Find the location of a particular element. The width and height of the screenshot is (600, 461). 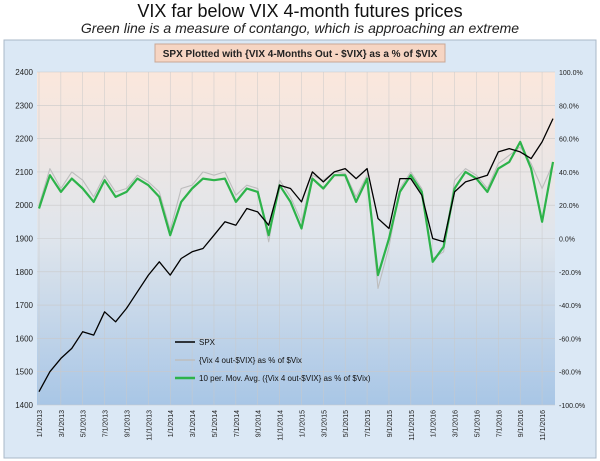

x-tick-label: 5/1/2013 is located at coordinates (84, 423).